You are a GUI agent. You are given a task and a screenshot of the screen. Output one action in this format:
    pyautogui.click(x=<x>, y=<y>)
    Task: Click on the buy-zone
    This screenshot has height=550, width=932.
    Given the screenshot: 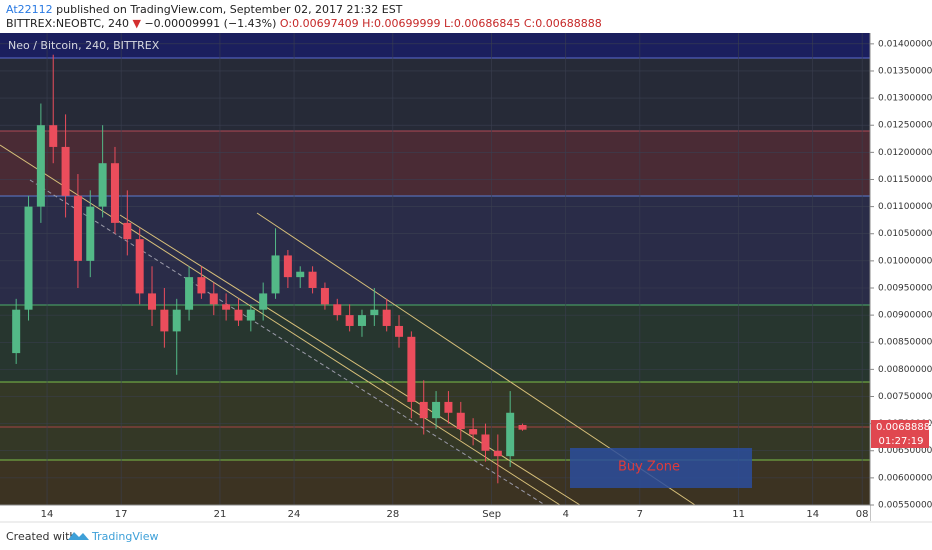 What is the action you would take?
    pyautogui.click(x=661, y=468)
    